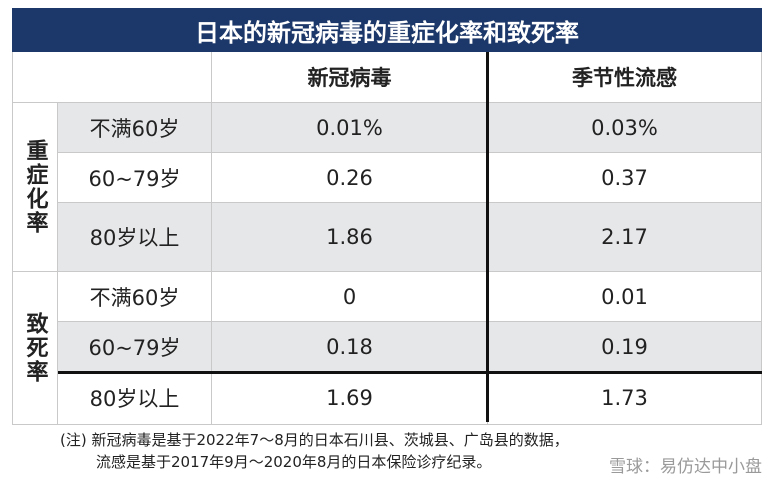  I want to click on group-label: 致死率, so click(35, 348).